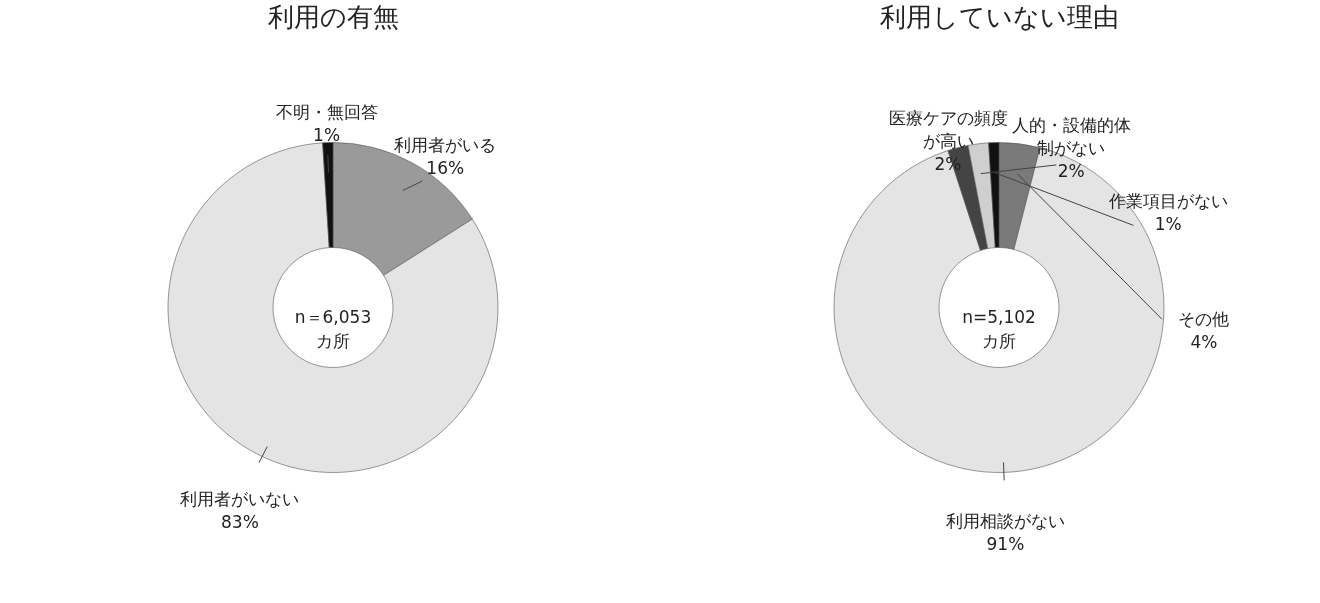 The height and width of the screenshot is (603, 1320). I want to click on slice-label: 利用者がいない, so click(240, 499).